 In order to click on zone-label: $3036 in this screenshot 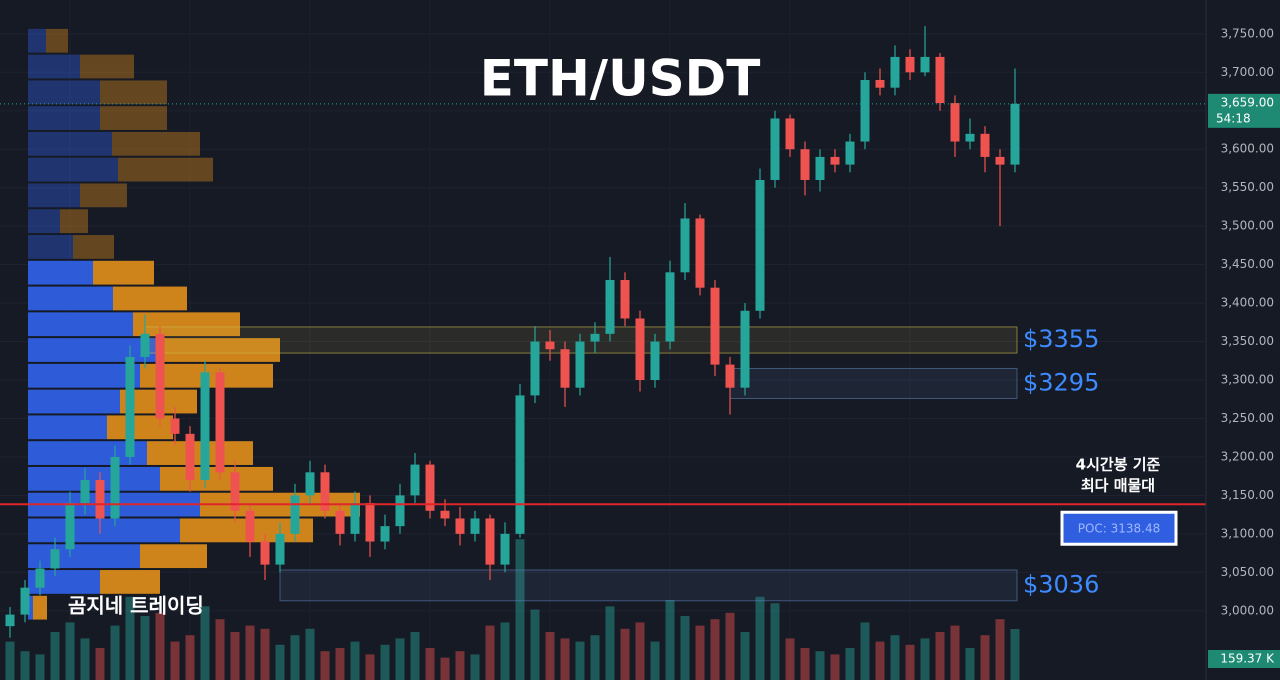, I will do `click(1061, 584)`.